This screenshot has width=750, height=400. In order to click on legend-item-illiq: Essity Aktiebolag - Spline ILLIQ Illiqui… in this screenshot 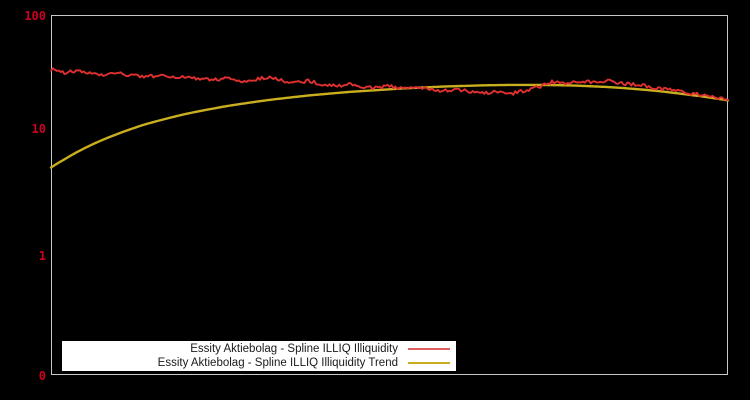, I will do `click(259, 349)`.